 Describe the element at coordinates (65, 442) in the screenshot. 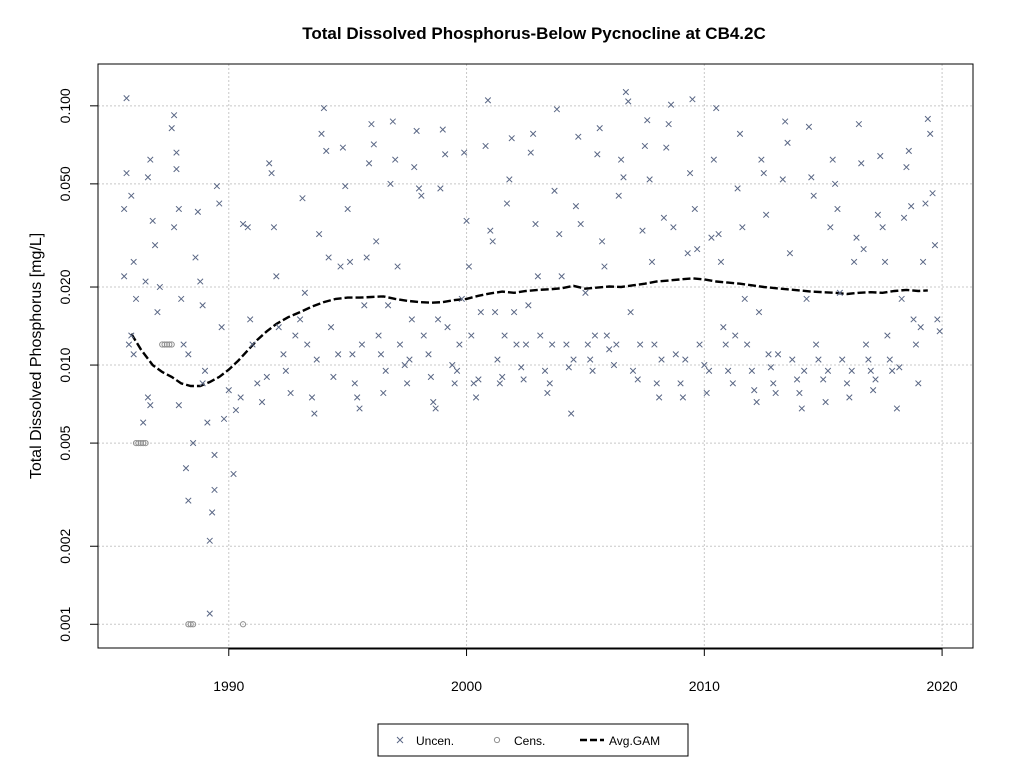

I see `y-tick-label: 0.005` at that location.